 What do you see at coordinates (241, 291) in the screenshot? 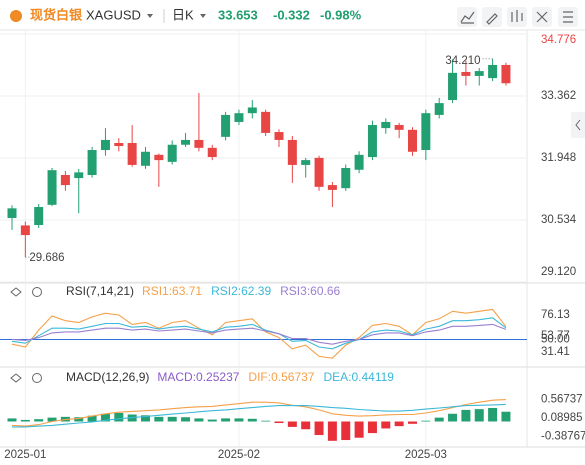
I see `legend-entry: RSI2:62.39` at bounding box center [241, 291].